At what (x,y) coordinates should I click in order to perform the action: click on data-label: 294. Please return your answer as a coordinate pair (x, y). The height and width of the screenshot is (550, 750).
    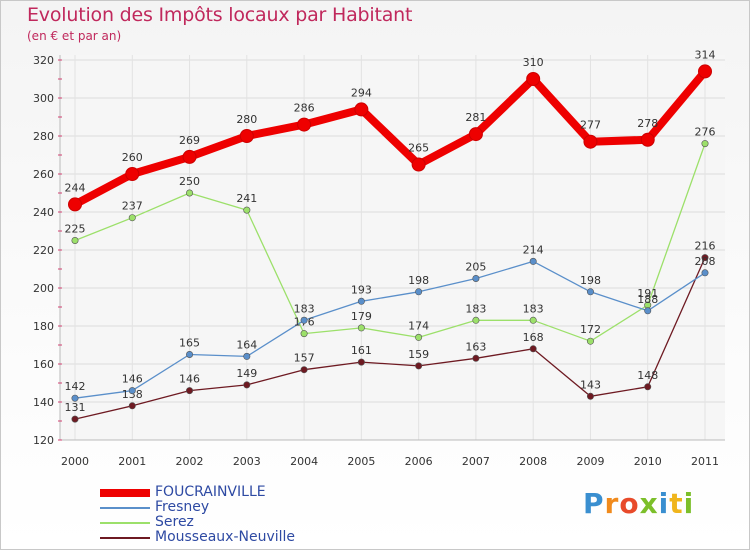
    Looking at the image, I should click on (361, 92).